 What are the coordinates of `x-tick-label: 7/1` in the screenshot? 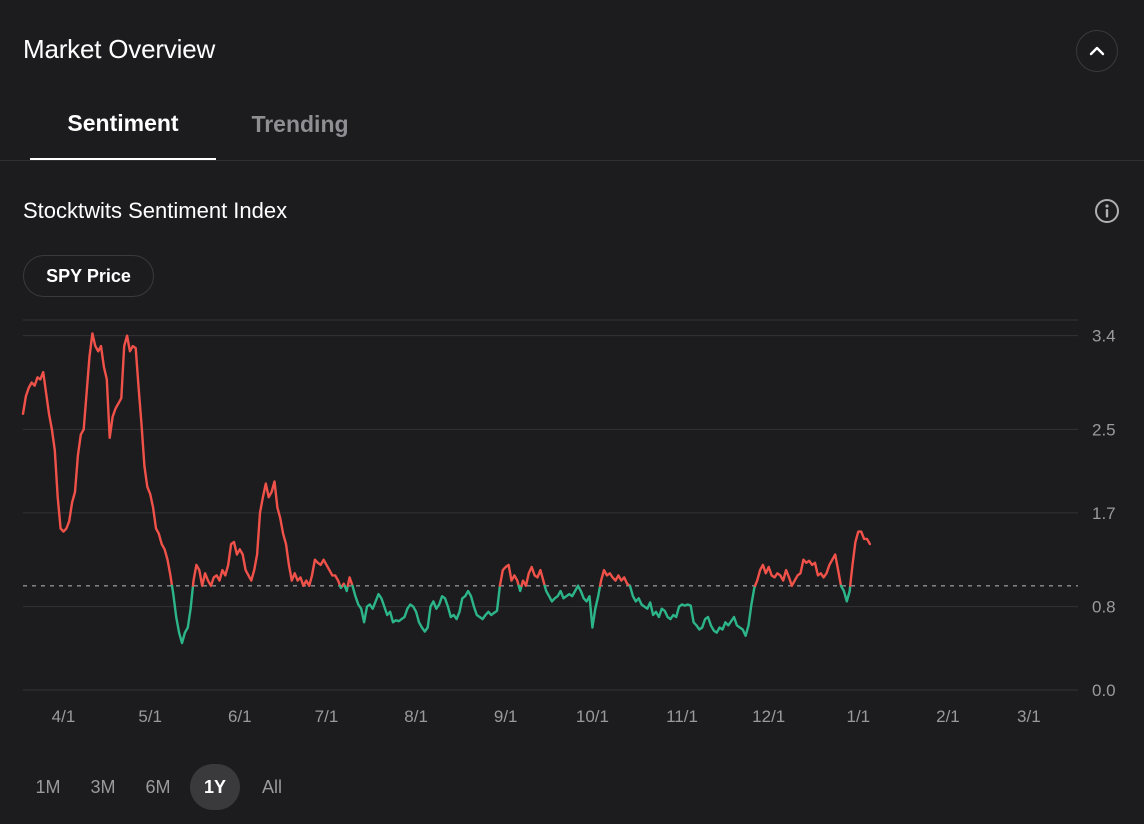 It's located at (327, 716).